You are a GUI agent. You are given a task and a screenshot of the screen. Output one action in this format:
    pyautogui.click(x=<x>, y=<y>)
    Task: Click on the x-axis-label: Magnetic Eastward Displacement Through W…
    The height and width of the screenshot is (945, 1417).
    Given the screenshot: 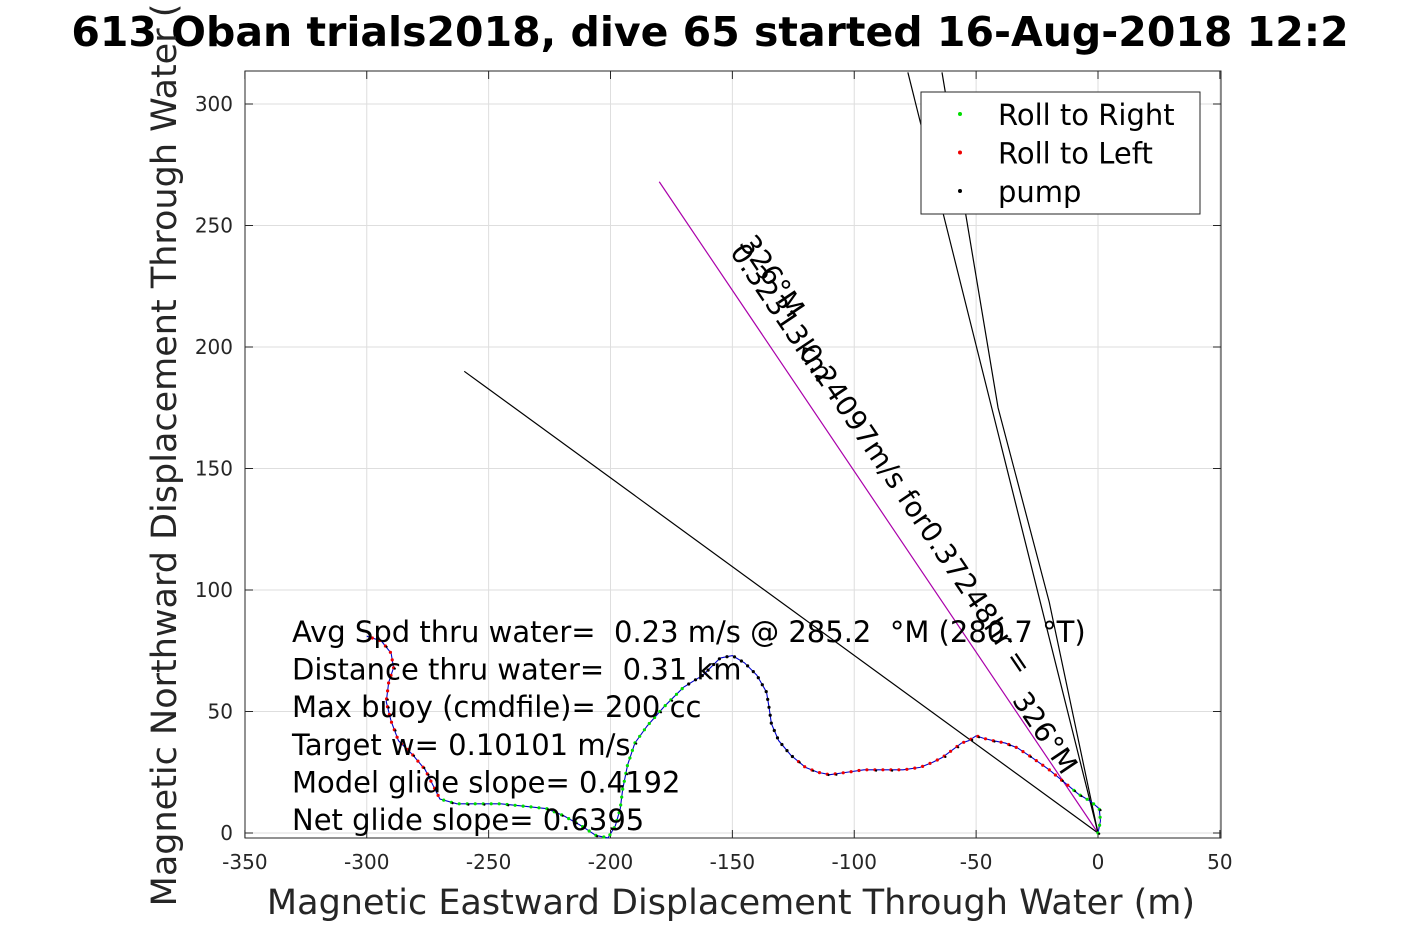 What is the action you would take?
    pyautogui.click(x=731, y=903)
    